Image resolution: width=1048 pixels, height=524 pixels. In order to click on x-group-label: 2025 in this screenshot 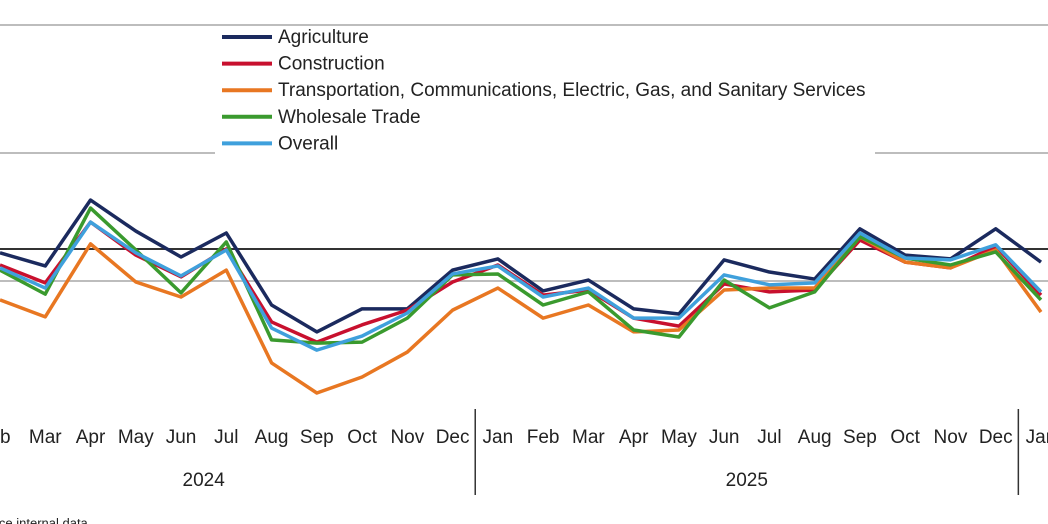, I will do `click(747, 480)`.